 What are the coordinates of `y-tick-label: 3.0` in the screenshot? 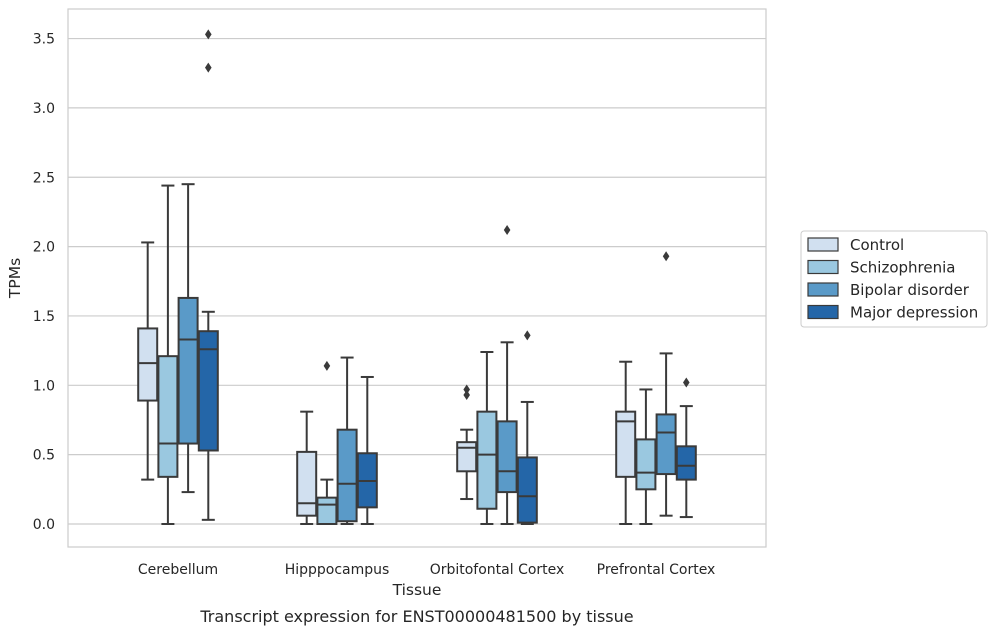 It's located at (44, 109).